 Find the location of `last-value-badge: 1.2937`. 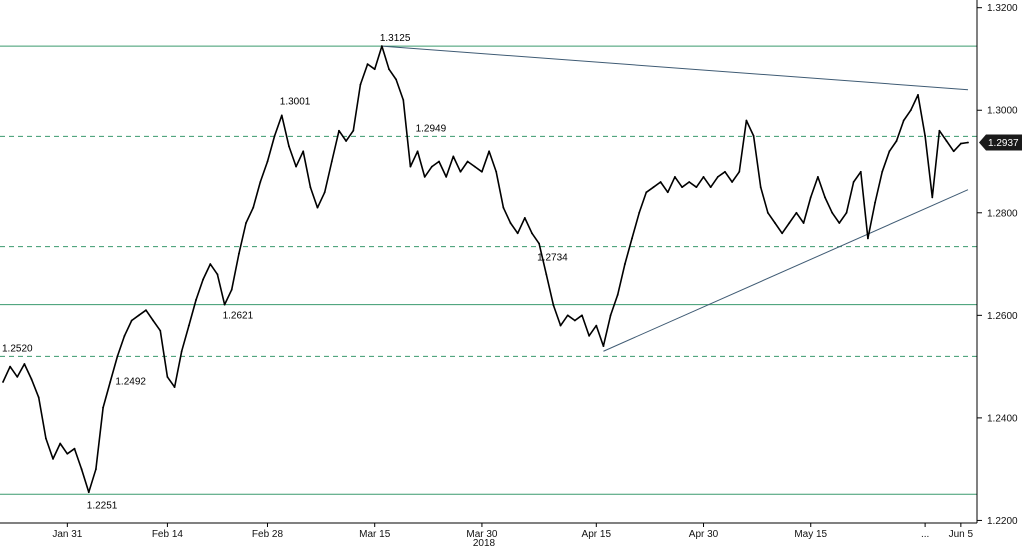

last-value-badge: 1.2937 is located at coordinates (1000, 142).